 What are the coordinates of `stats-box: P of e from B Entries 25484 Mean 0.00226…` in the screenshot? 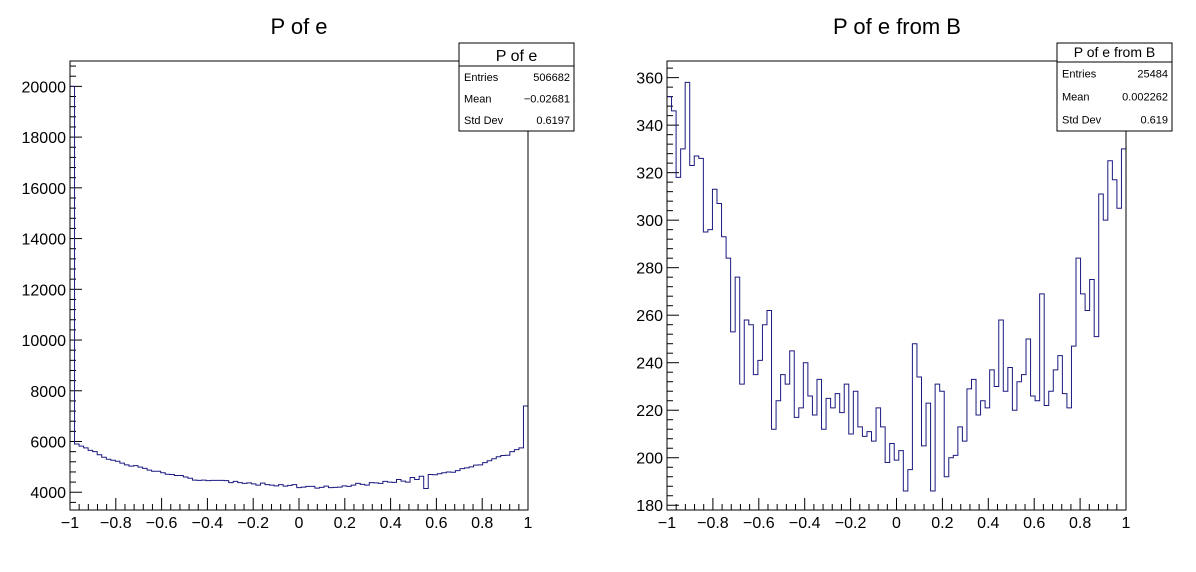 It's located at (1114, 87).